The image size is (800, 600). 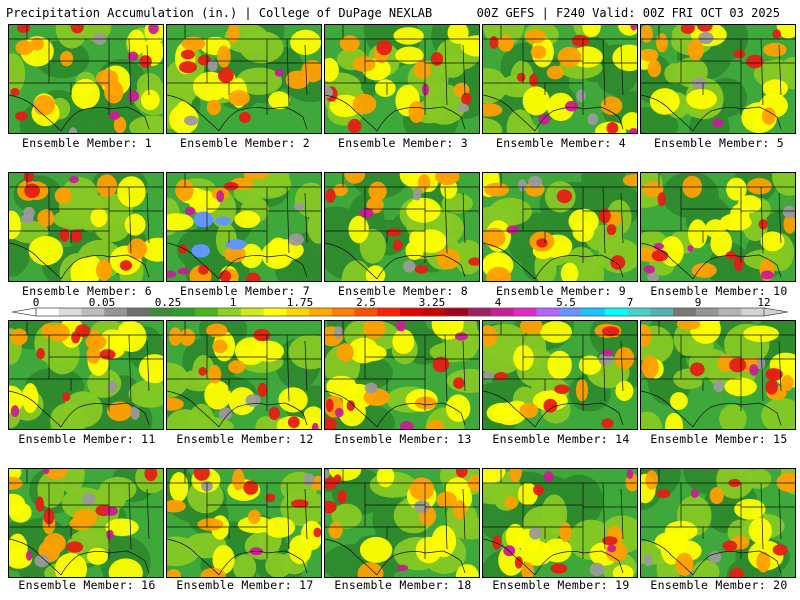 What do you see at coordinates (719, 585) in the screenshot?
I see `ensemble-member-label: Ensemble Member: 20` at bounding box center [719, 585].